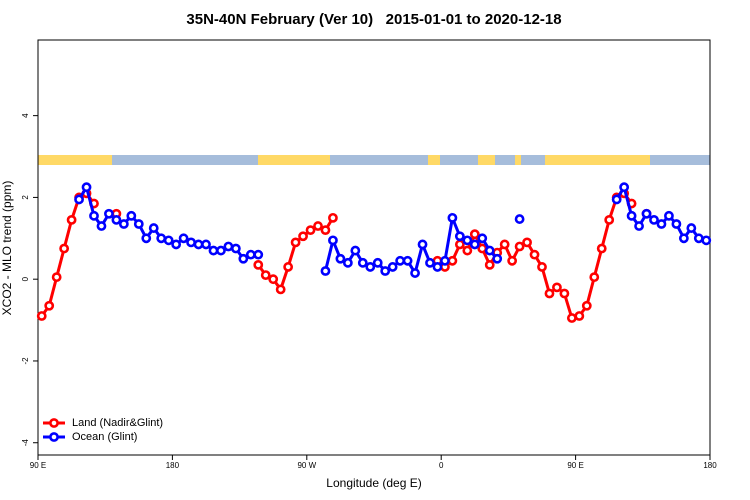 The width and height of the screenshot is (750, 500). I want to click on x-axis-label: Longitude (deg E), so click(373, 483).